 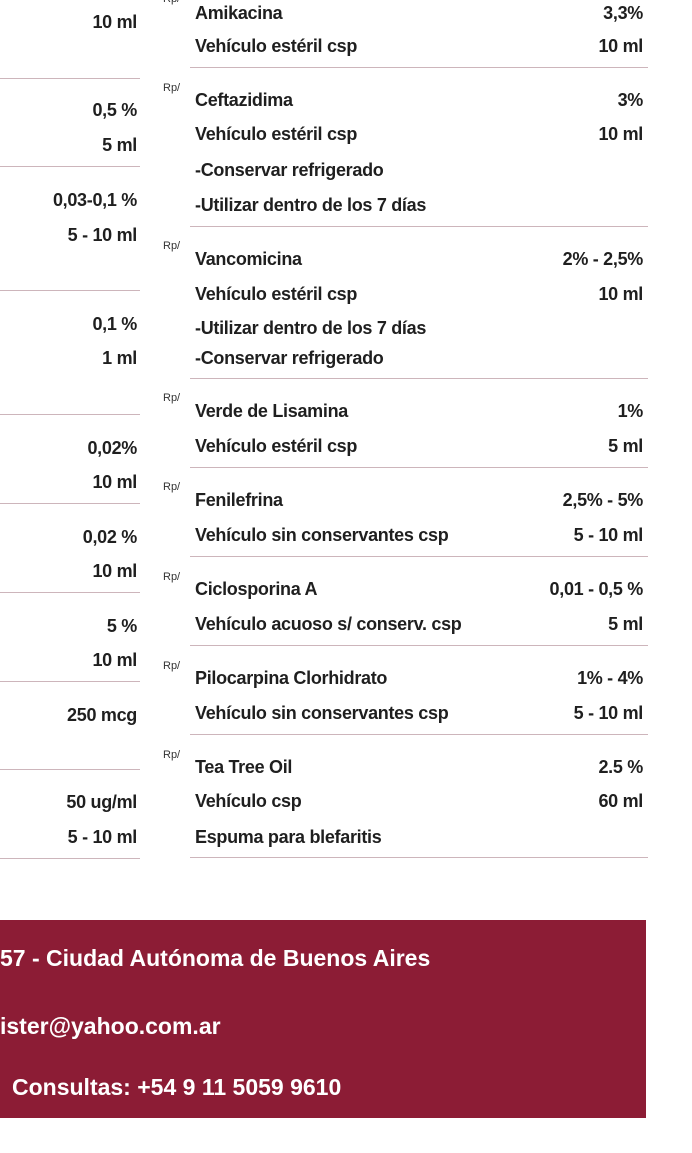 What do you see at coordinates (620, 767) in the screenshot?
I see `item-value: 2.5 %` at bounding box center [620, 767].